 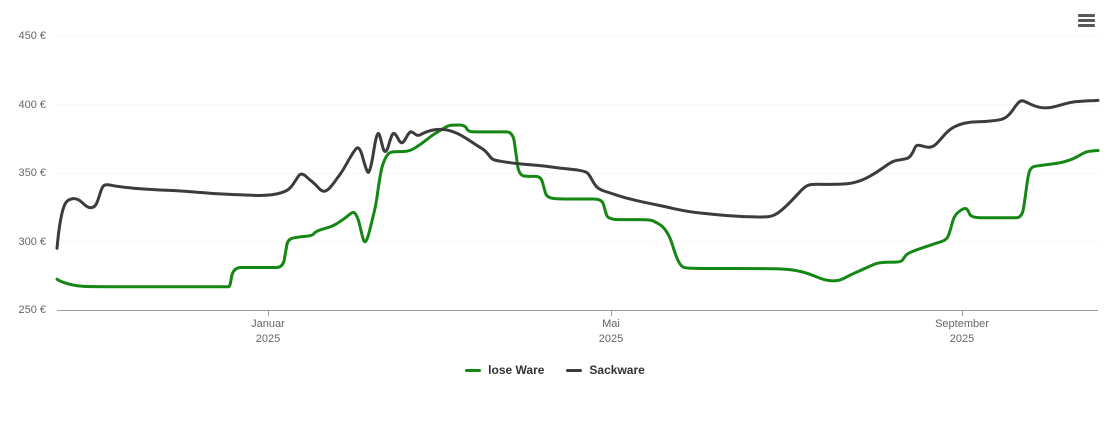 What do you see at coordinates (268, 332) in the screenshot?
I see `x-axis-label-januar: Januar 2025` at bounding box center [268, 332].